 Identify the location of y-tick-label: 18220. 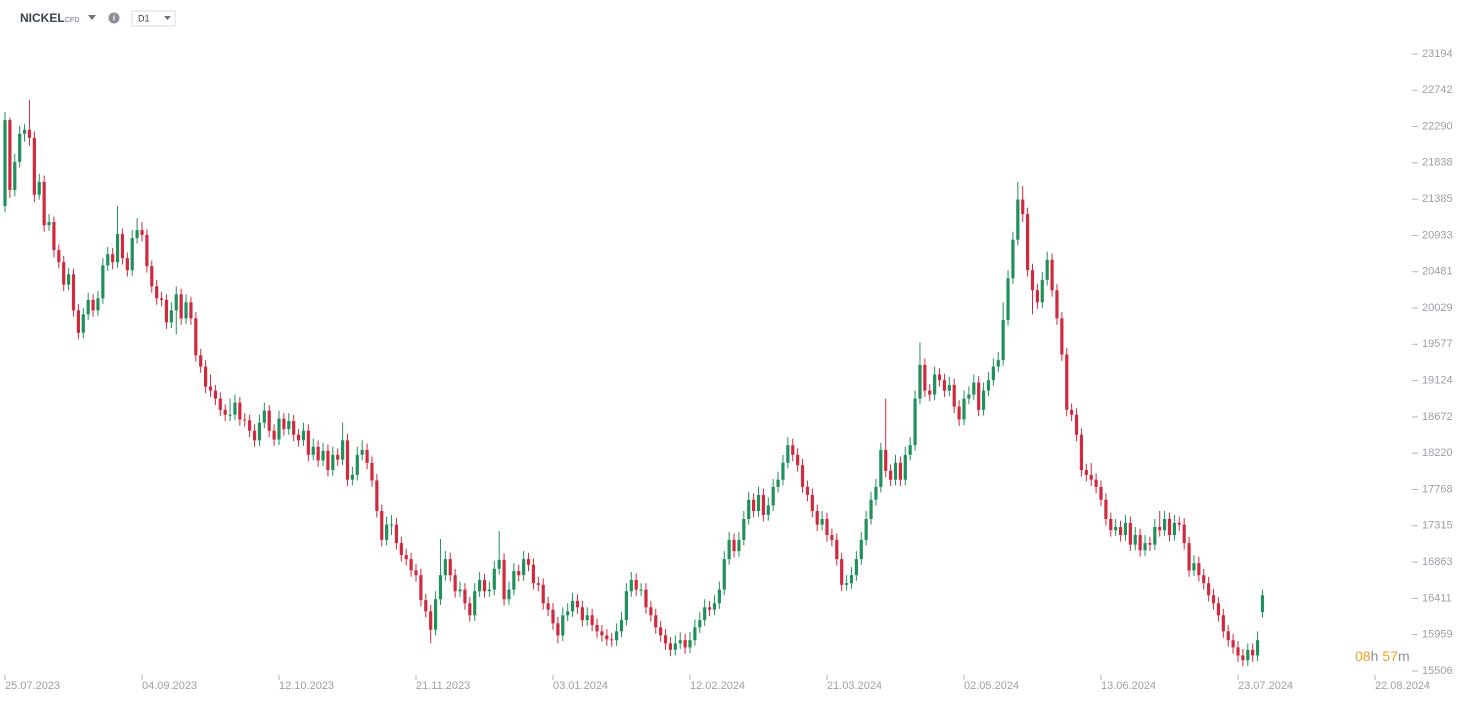
(1437, 453).